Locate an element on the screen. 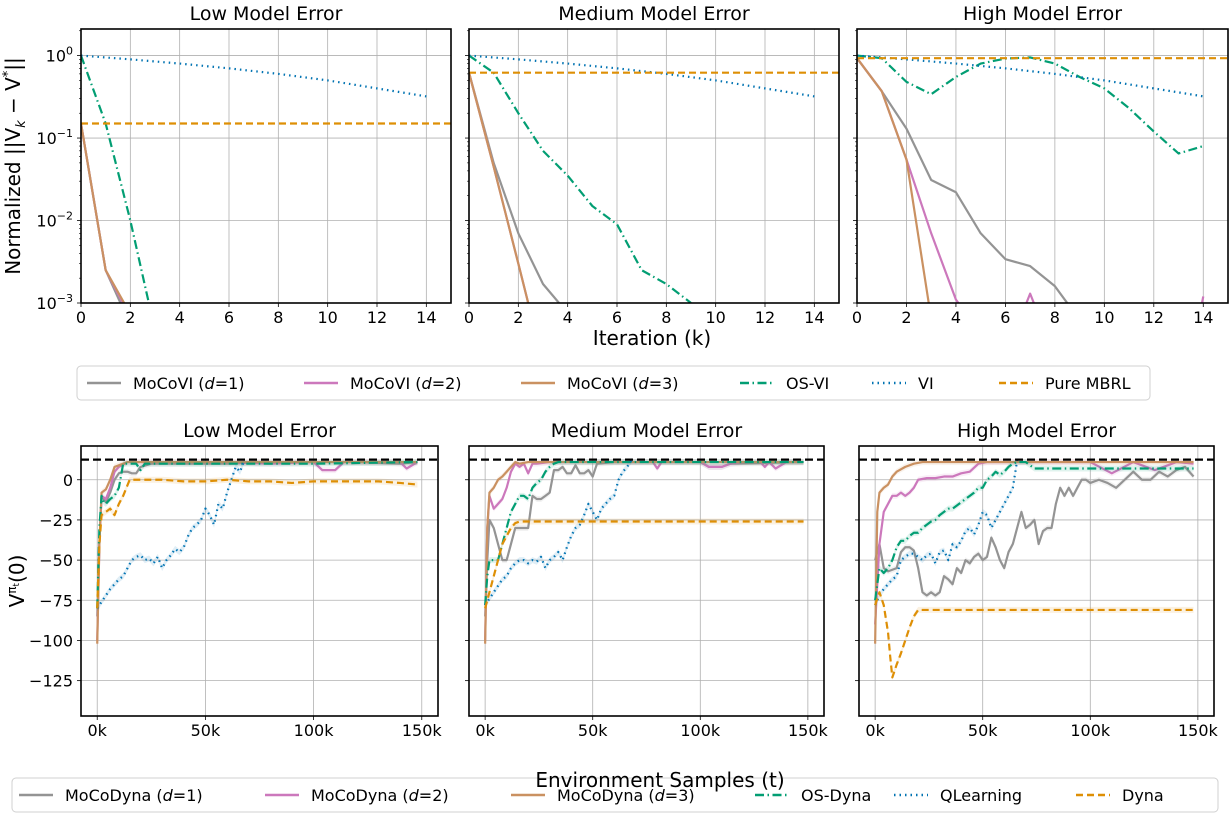 The height and width of the screenshot is (814, 1231). legend-label: OS-VI is located at coordinates (807, 383).